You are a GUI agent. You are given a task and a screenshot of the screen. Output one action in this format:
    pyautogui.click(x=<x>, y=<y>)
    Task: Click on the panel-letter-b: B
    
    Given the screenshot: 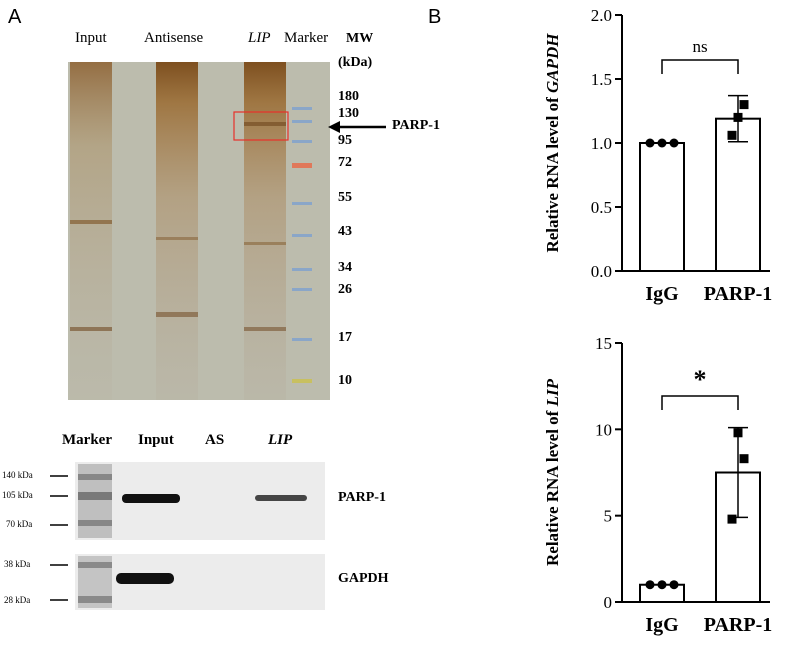 What is the action you would take?
    pyautogui.click(x=435, y=17)
    